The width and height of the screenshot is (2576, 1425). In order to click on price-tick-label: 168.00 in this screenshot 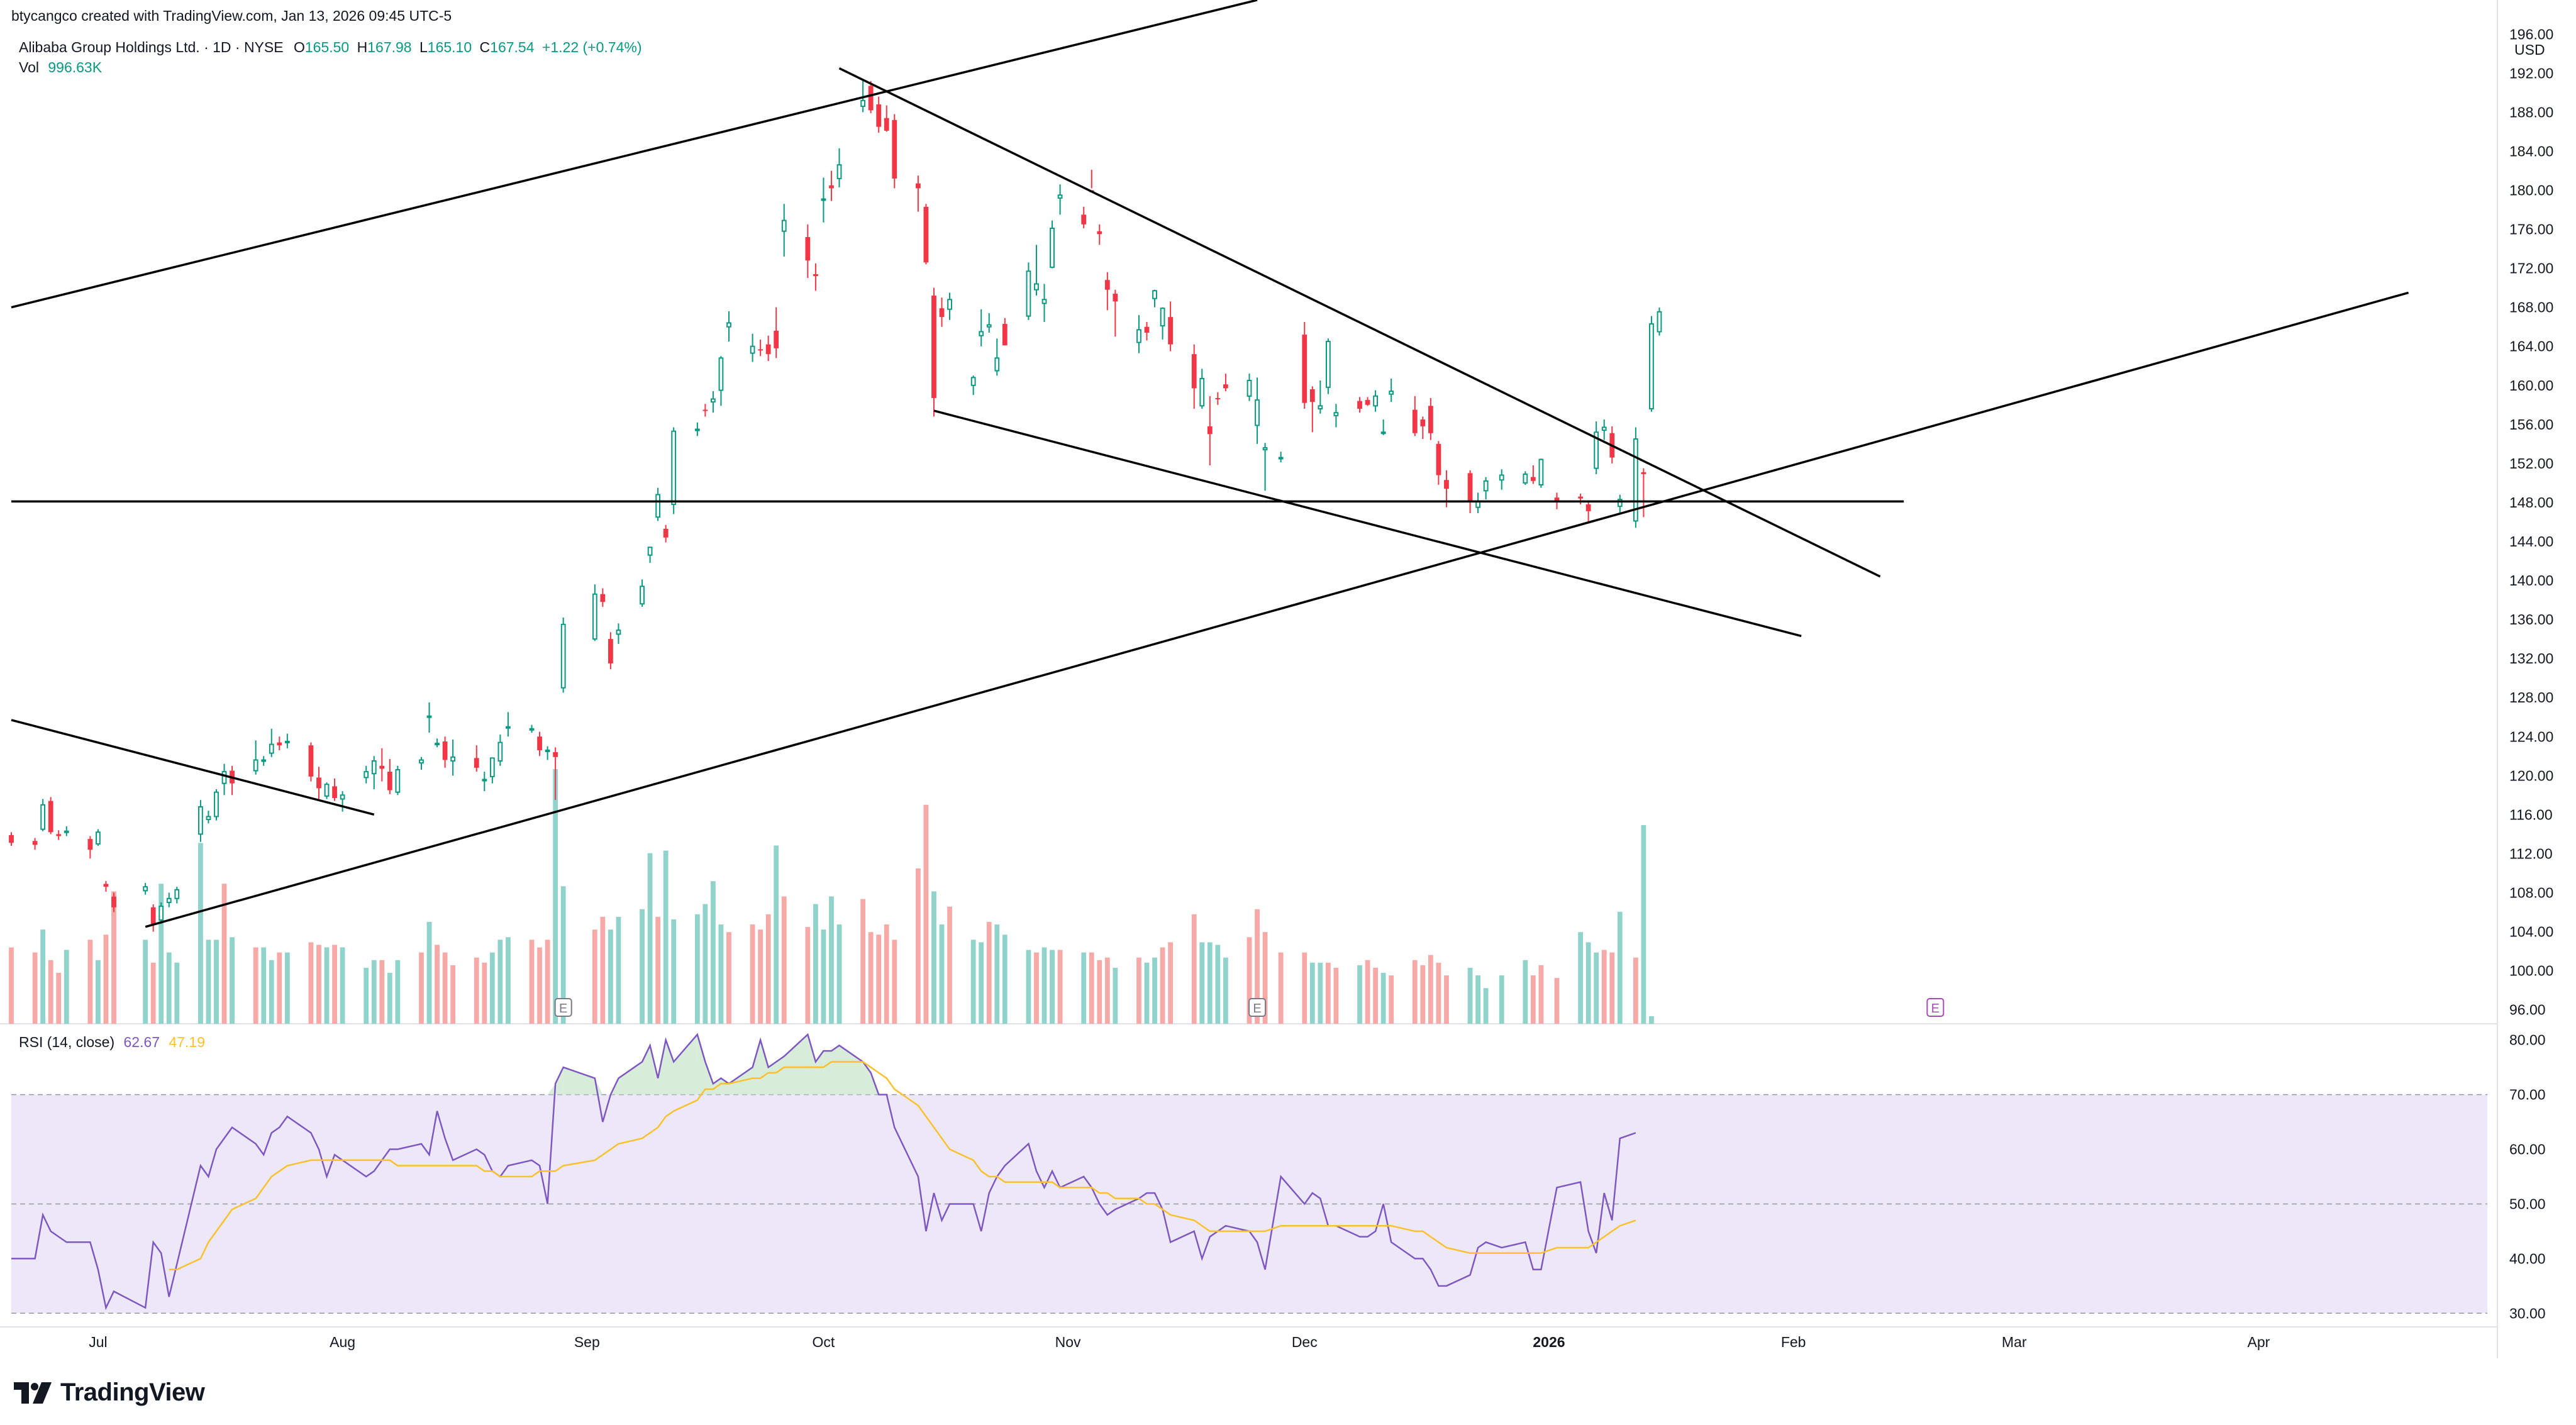, I will do `click(2531, 307)`.